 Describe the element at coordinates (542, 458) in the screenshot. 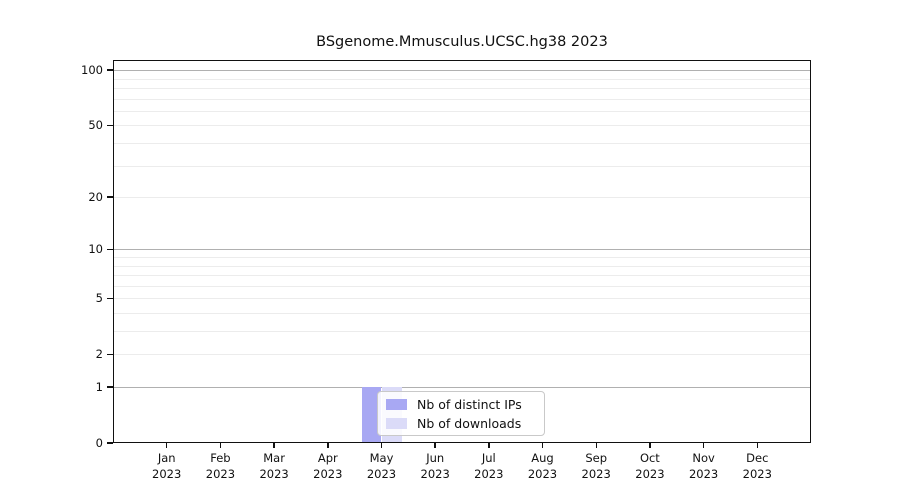

I see `x-axis-month-text: Aug` at that location.